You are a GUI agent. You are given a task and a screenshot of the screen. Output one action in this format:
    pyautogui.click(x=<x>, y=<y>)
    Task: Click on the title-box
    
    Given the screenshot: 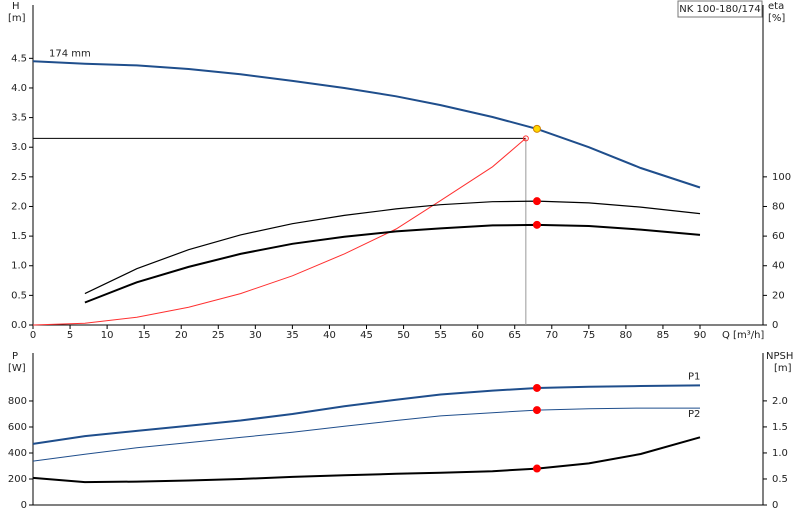 What is the action you would take?
    pyautogui.click(x=720, y=9)
    